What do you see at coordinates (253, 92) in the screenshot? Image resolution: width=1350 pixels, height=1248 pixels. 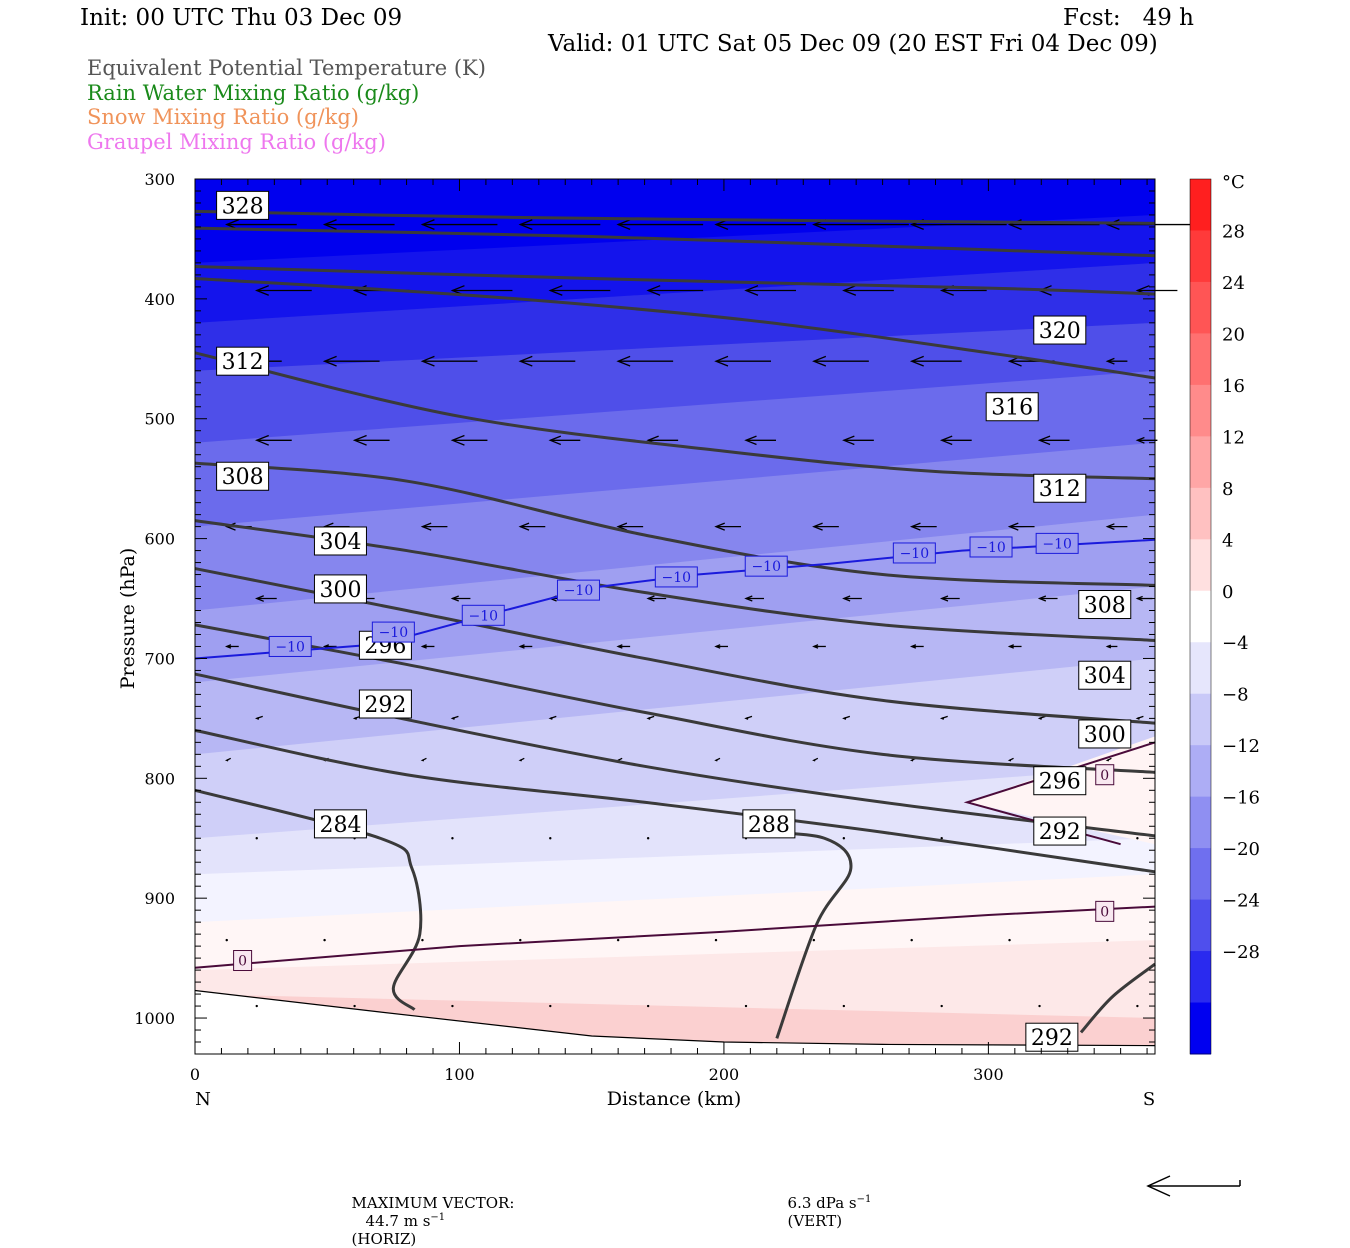 I see `legend-line: Rain Water Mixing Ratio (g/kg)` at bounding box center [253, 92].